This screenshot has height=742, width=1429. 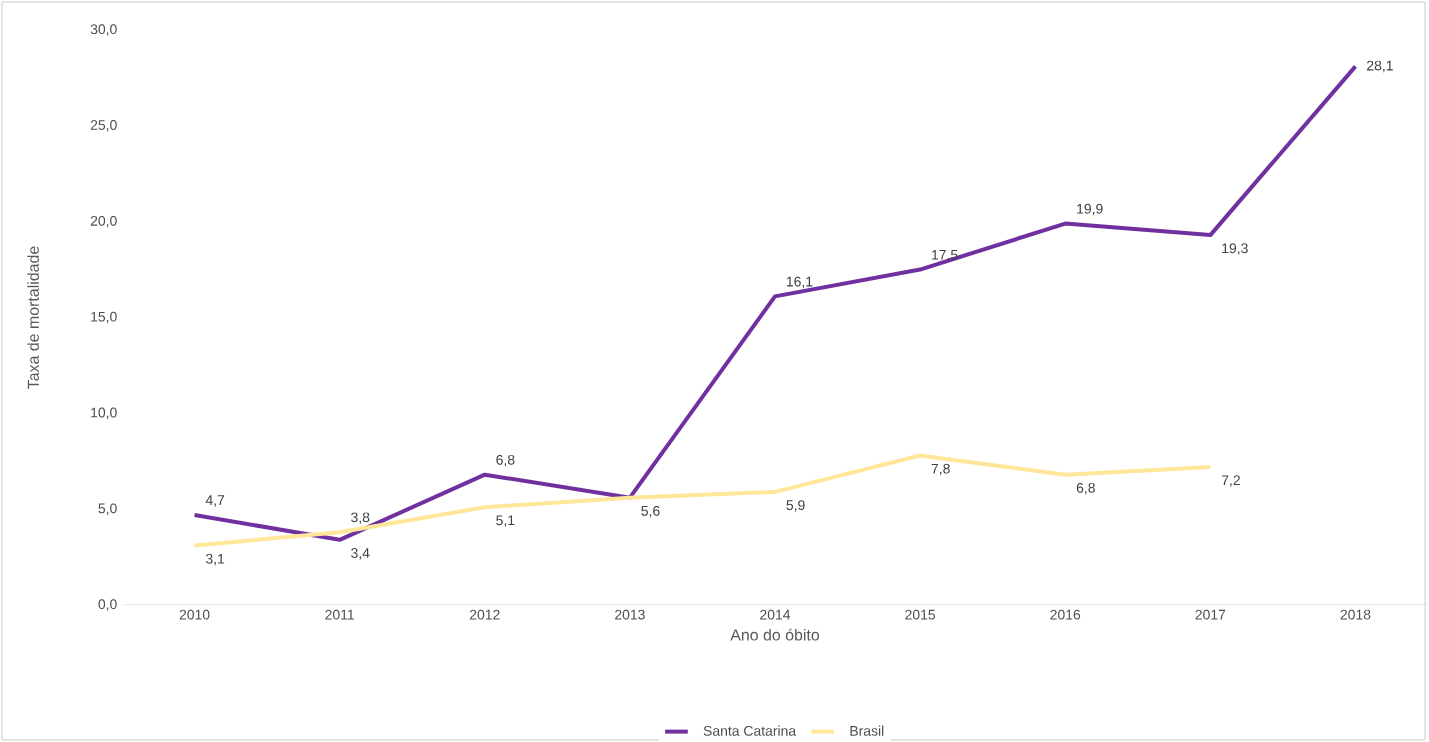 What do you see at coordinates (867, 730) in the screenshot?
I see `legend-label: Brasil` at bounding box center [867, 730].